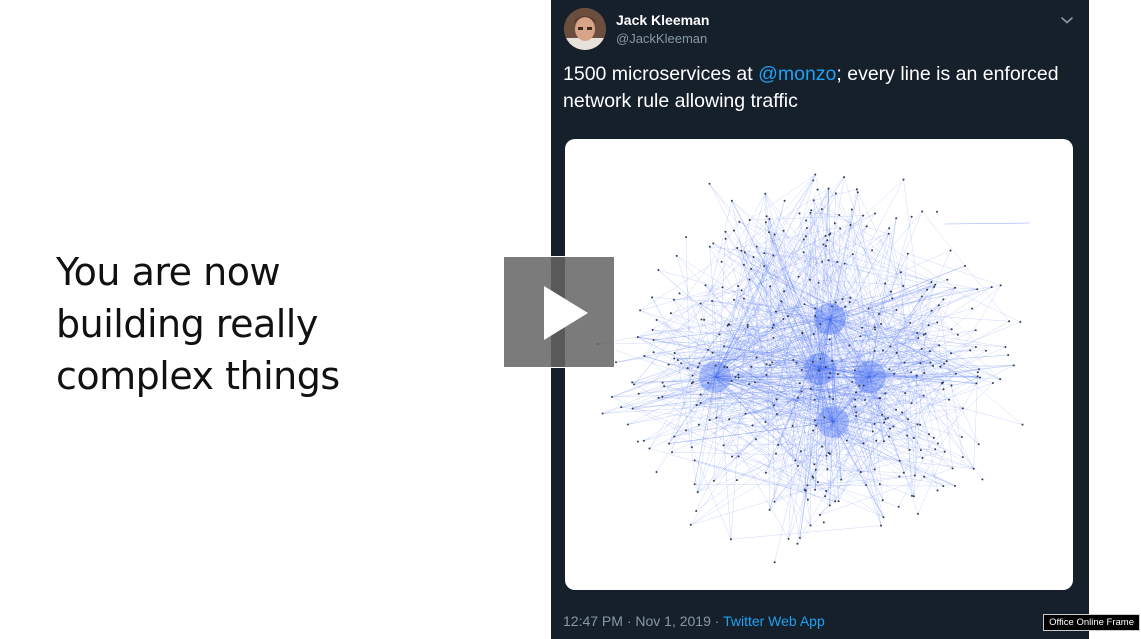 Image resolution: width=1141 pixels, height=639 pixels. What do you see at coordinates (797, 74) in the screenshot?
I see `mention-link: @monzo` at bounding box center [797, 74].